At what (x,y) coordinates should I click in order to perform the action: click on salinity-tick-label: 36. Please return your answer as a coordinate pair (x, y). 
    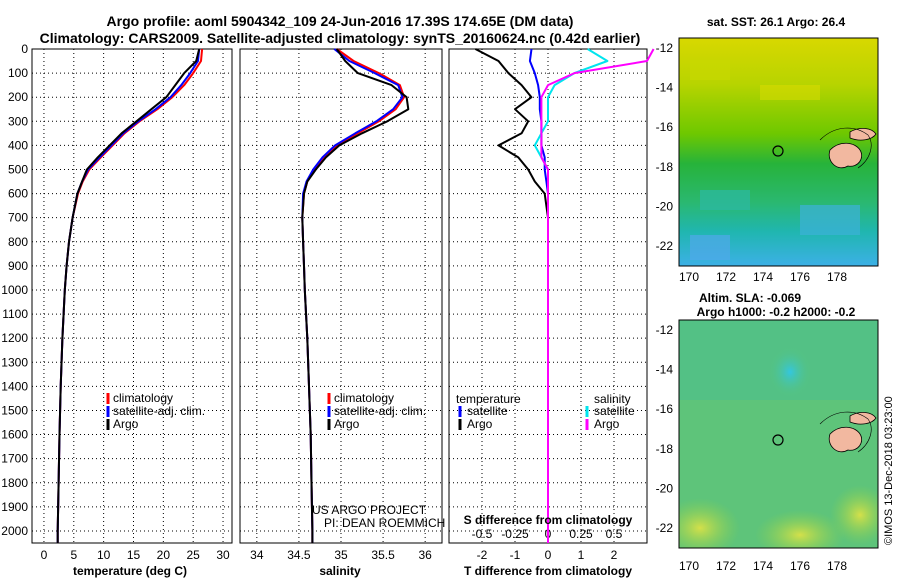
    Looking at the image, I should click on (425, 555).